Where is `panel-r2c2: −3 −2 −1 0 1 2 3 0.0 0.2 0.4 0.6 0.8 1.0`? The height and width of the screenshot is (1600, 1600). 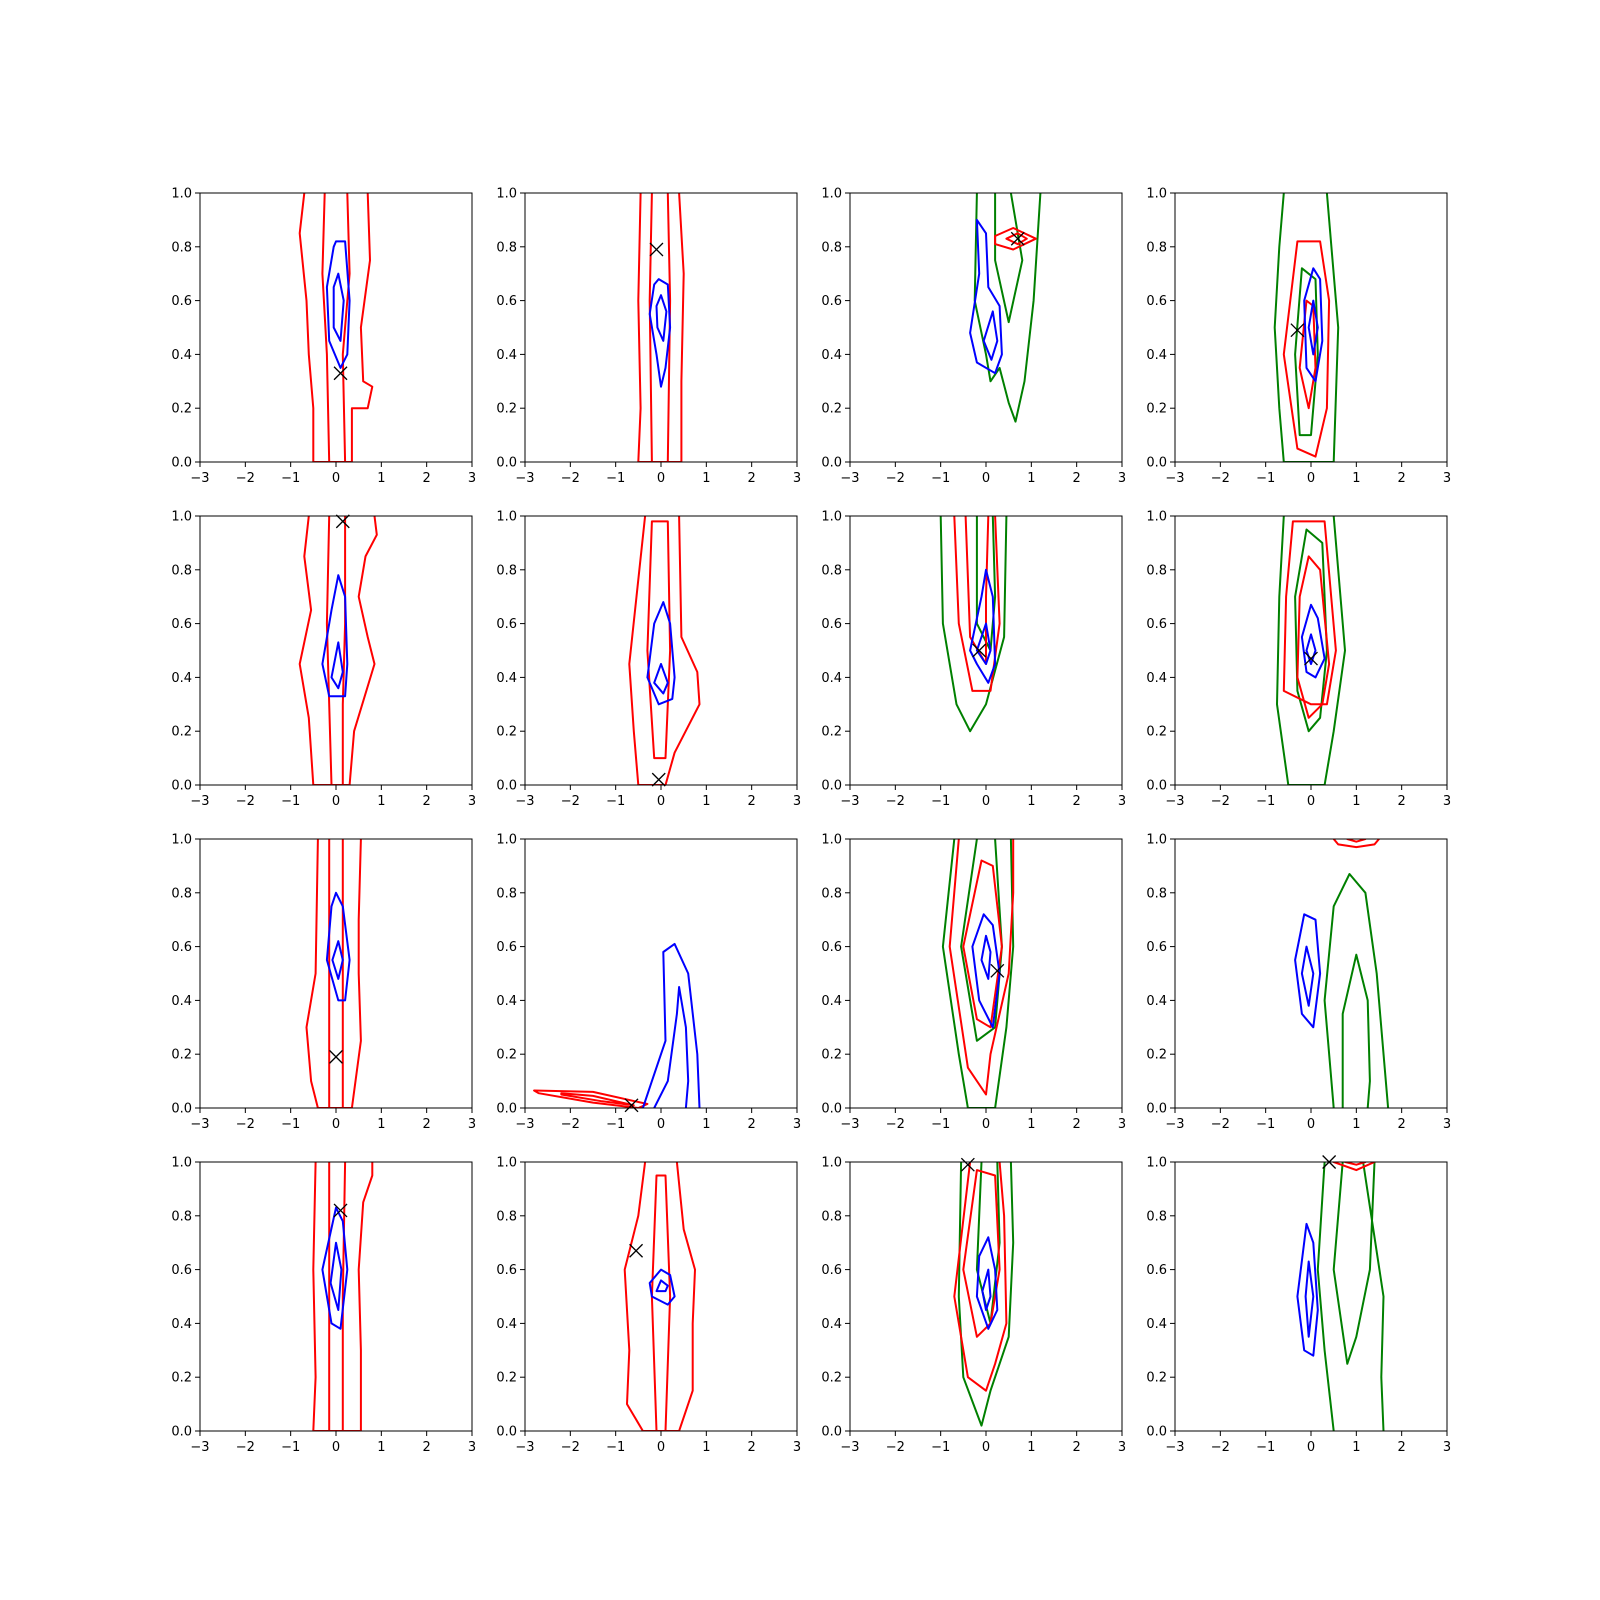 panel-r2c2: −3 −2 −1 0 1 2 3 0.0 0.2 0.4 0.6 0.8 1.0 is located at coordinates (648, 660).